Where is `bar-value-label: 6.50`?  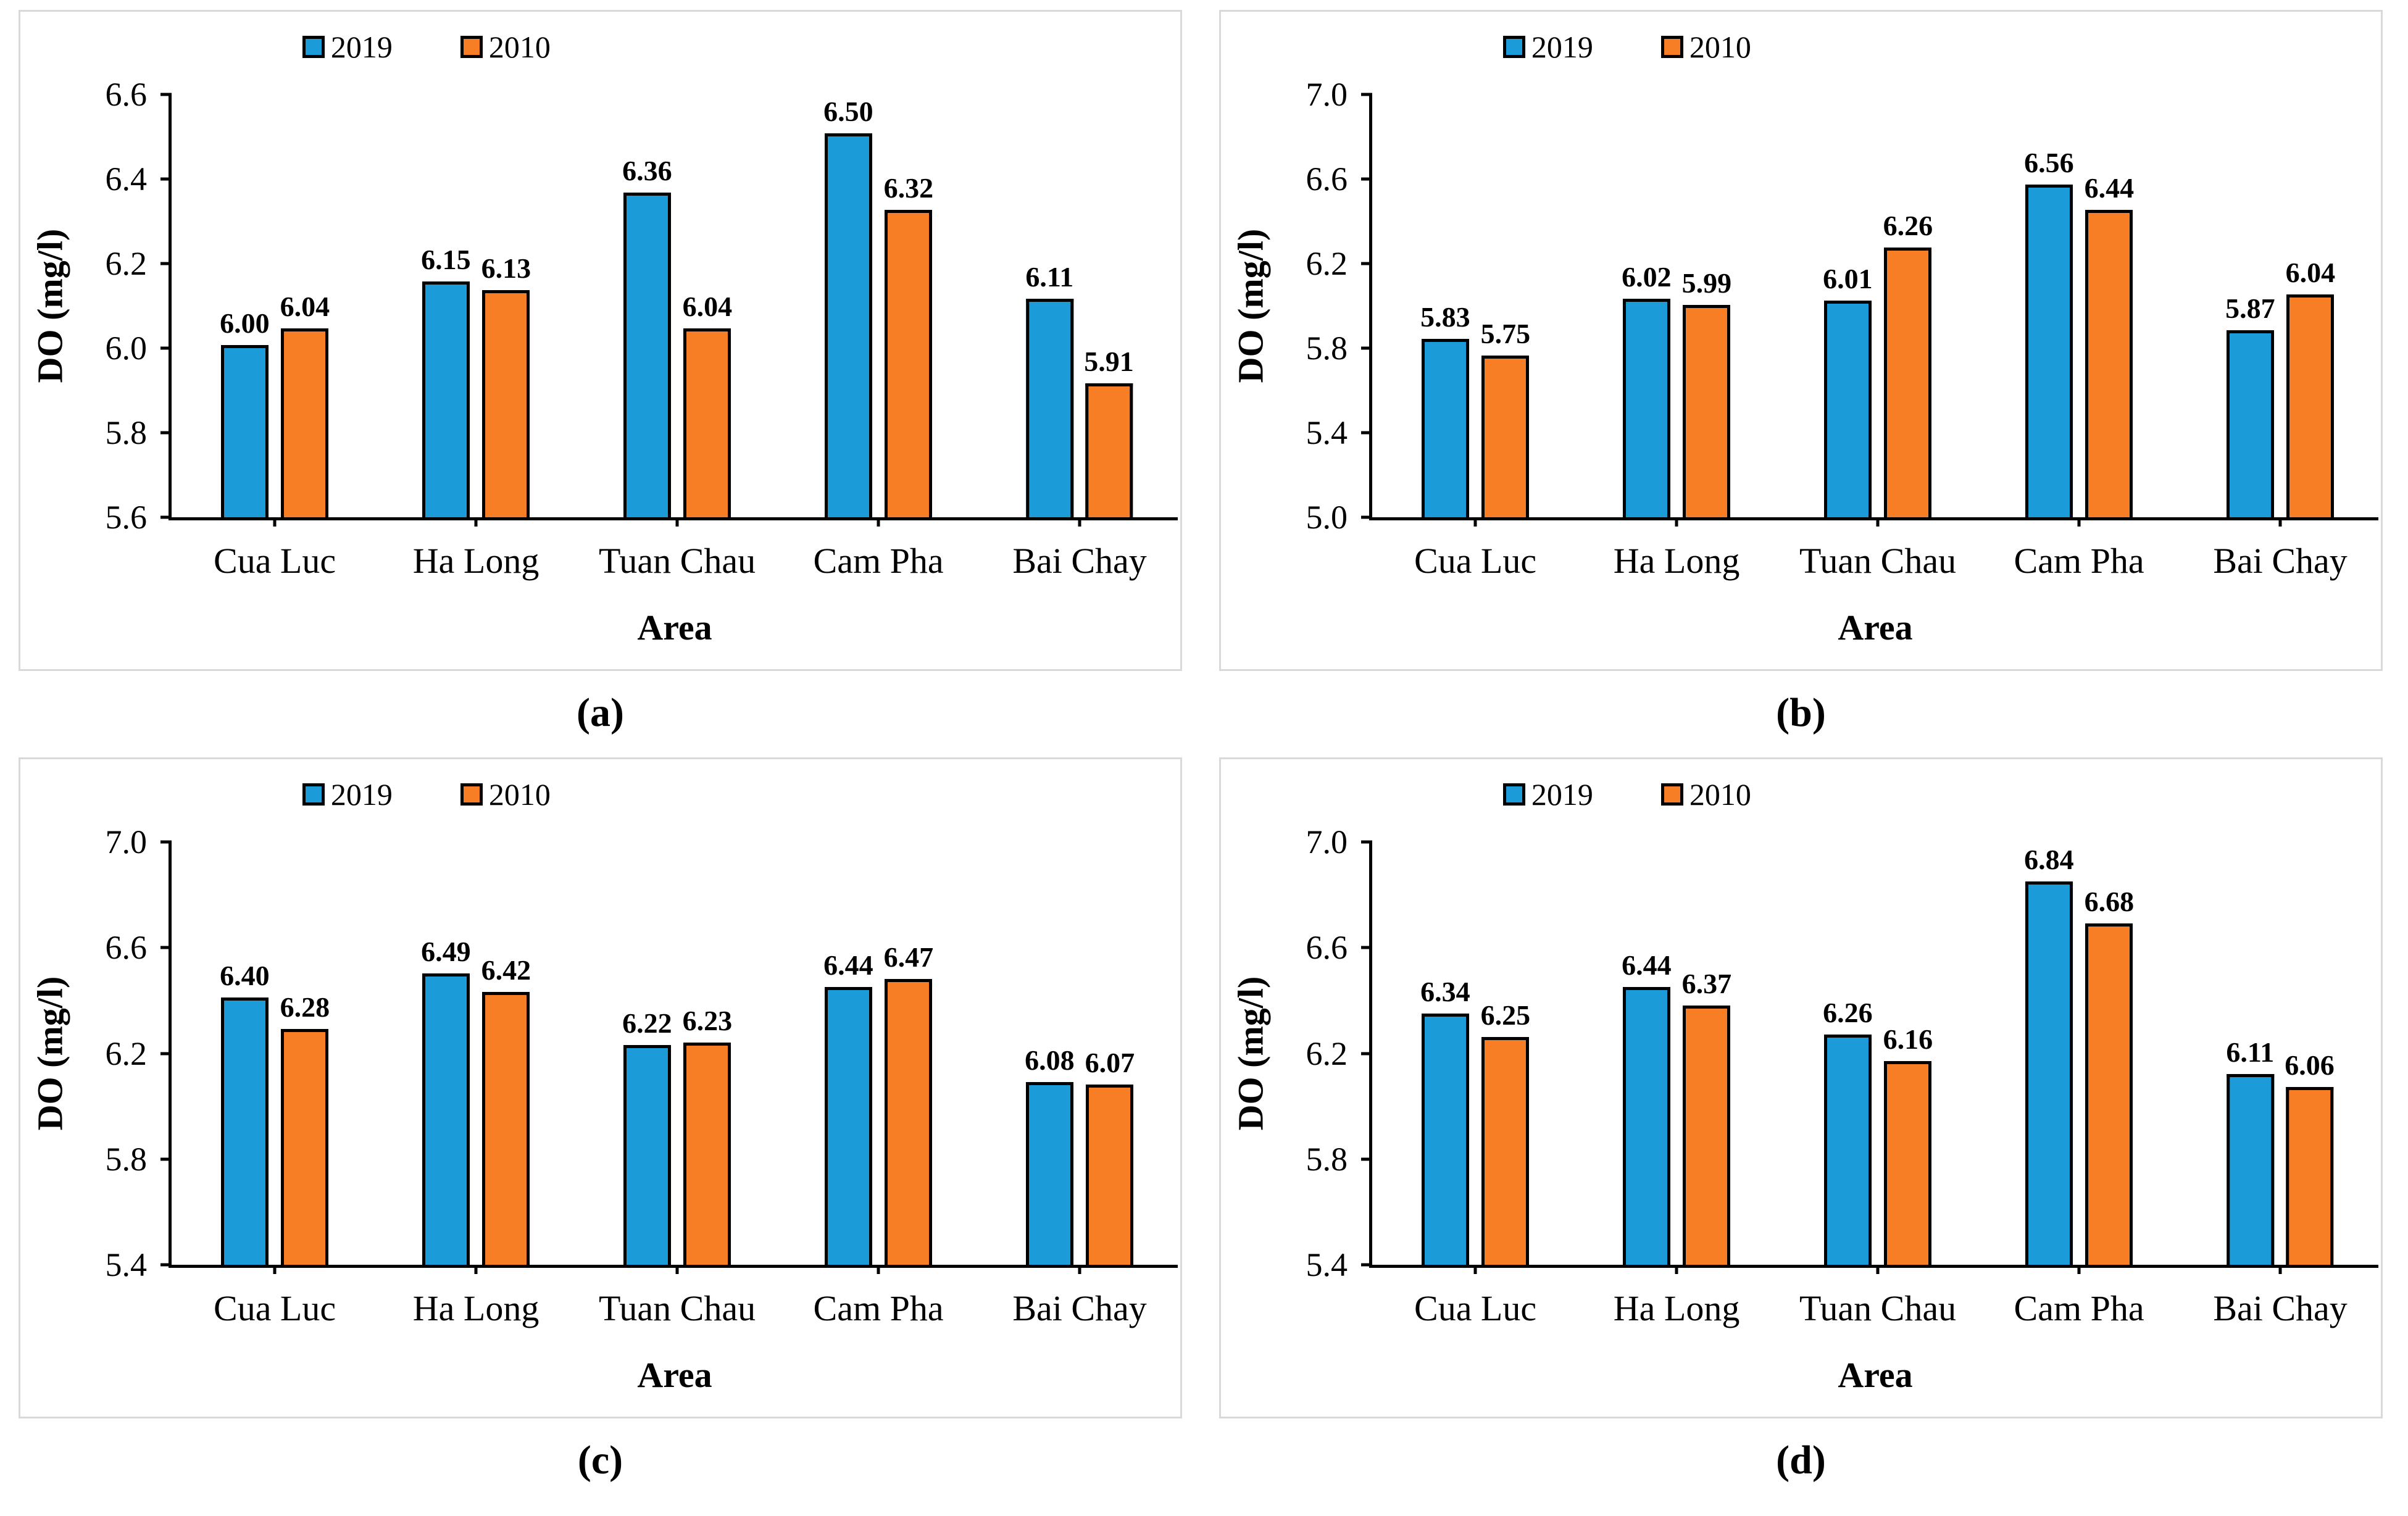 bar-value-label: 6.50 is located at coordinates (848, 112).